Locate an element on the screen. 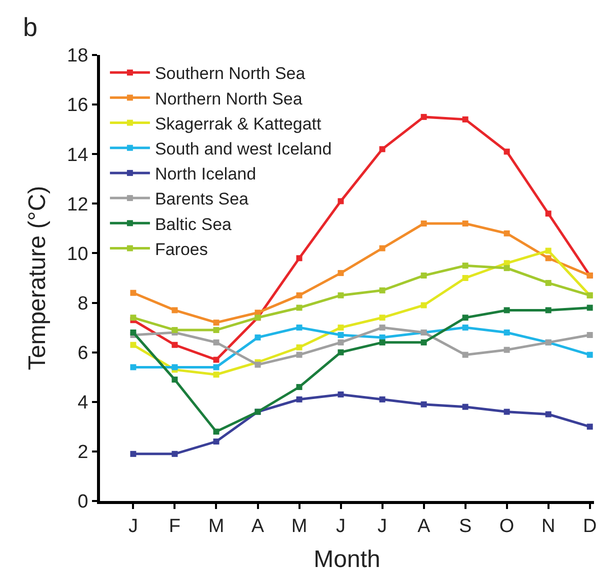 Image resolution: width=609 pixels, height=581 pixels. y-axis-title: Temperature (°C) is located at coordinates (38, 278).